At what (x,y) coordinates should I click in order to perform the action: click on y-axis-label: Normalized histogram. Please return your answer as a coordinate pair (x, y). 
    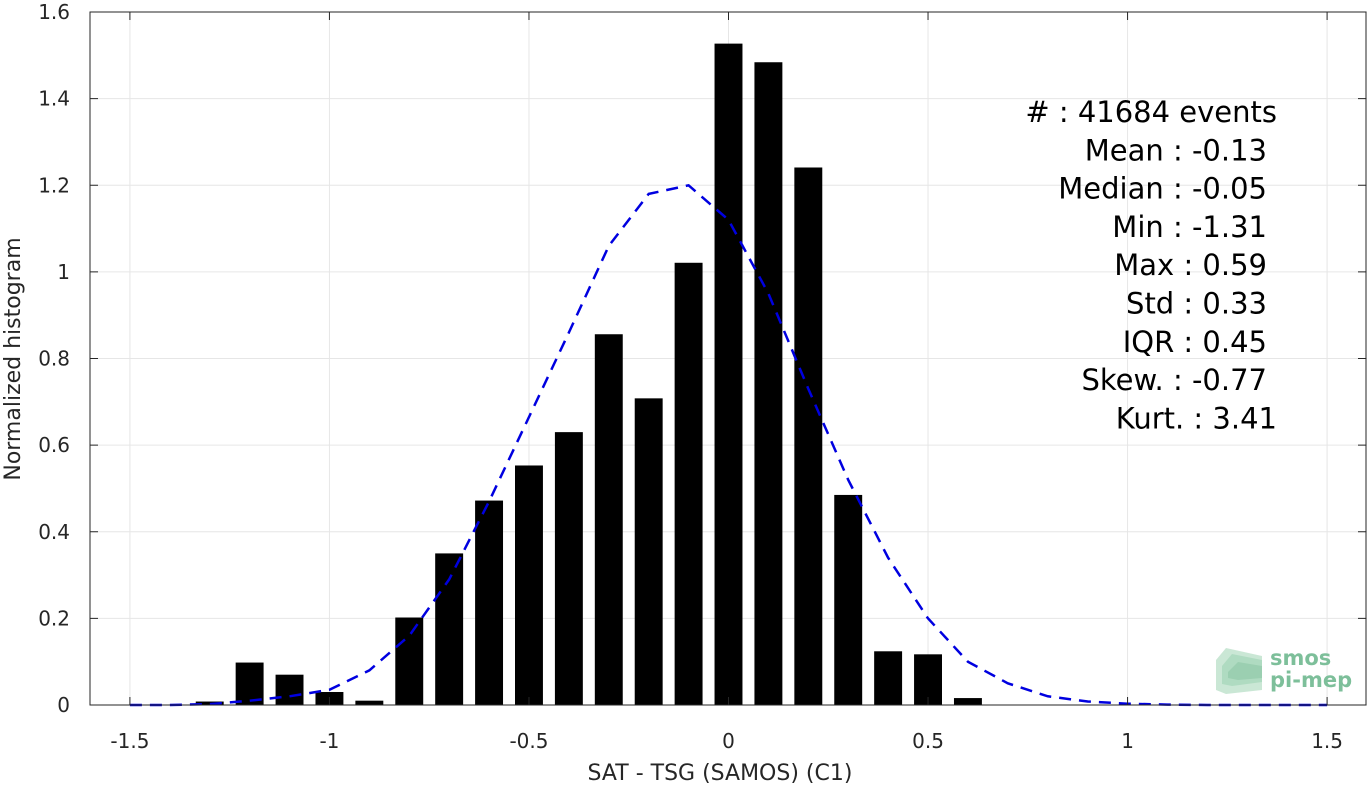
    Looking at the image, I should click on (13, 358).